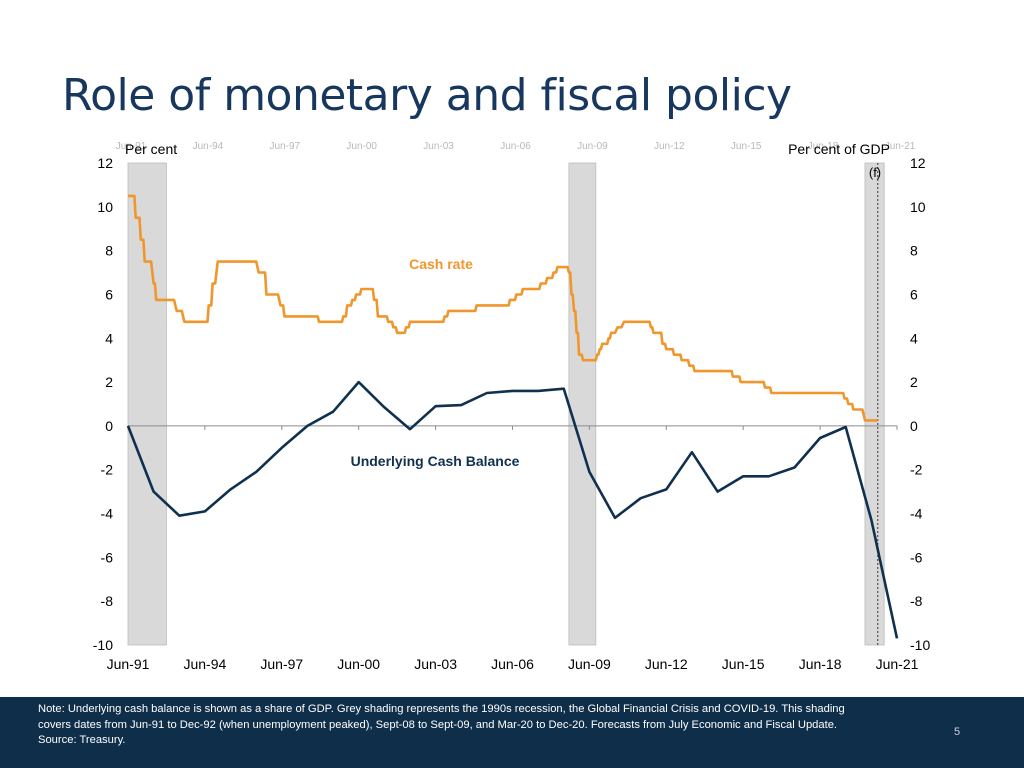 This screenshot has width=1024, height=768. I want to click on x-tick-label: Jun-00, so click(358, 664).